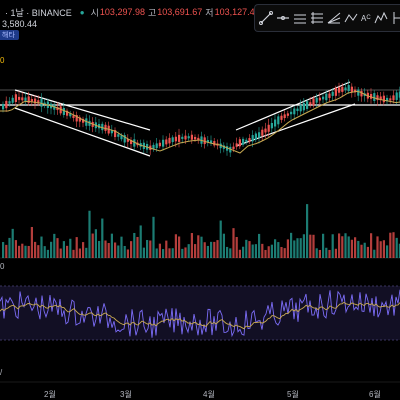 Image resolution: width=400 pixels, height=400 pixels. What do you see at coordinates (209, 394) in the screenshot?
I see `x-axis-label: 4월` at bounding box center [209, 394].